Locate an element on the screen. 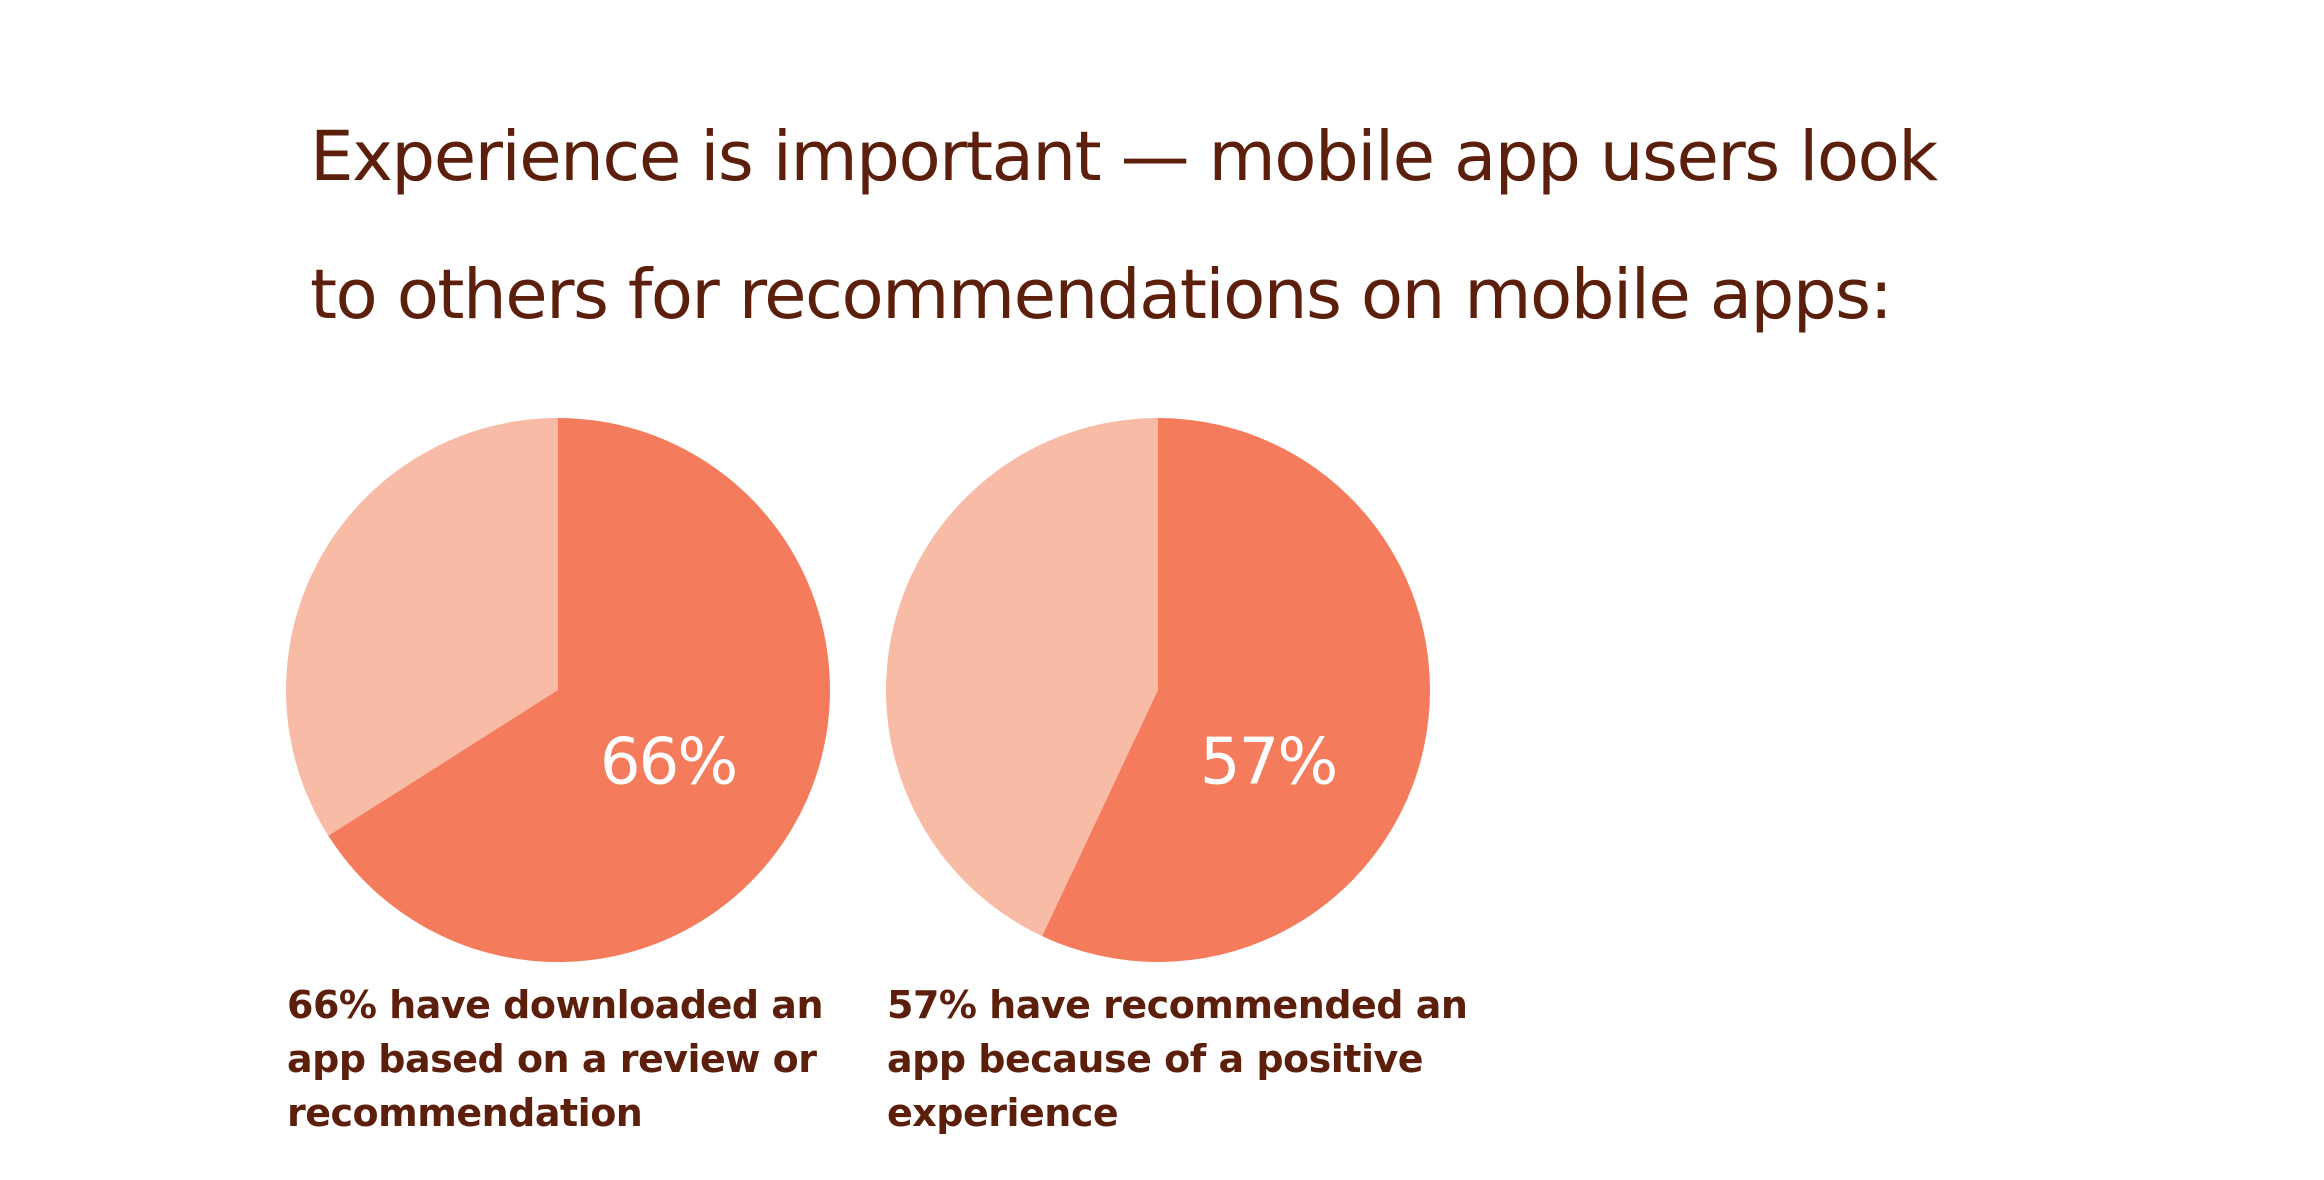 The width and height of the screenshot is (2324, 1180). caption-line: app because of a positive is located at coordinates (1155, 1059).